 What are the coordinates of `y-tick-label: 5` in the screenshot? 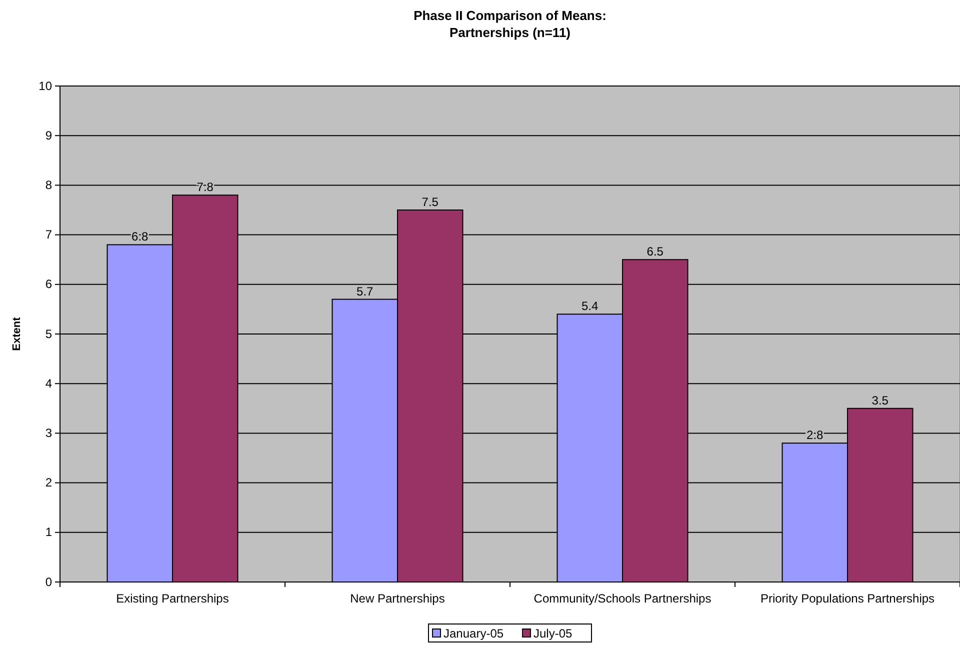 It's located at (48, 333).